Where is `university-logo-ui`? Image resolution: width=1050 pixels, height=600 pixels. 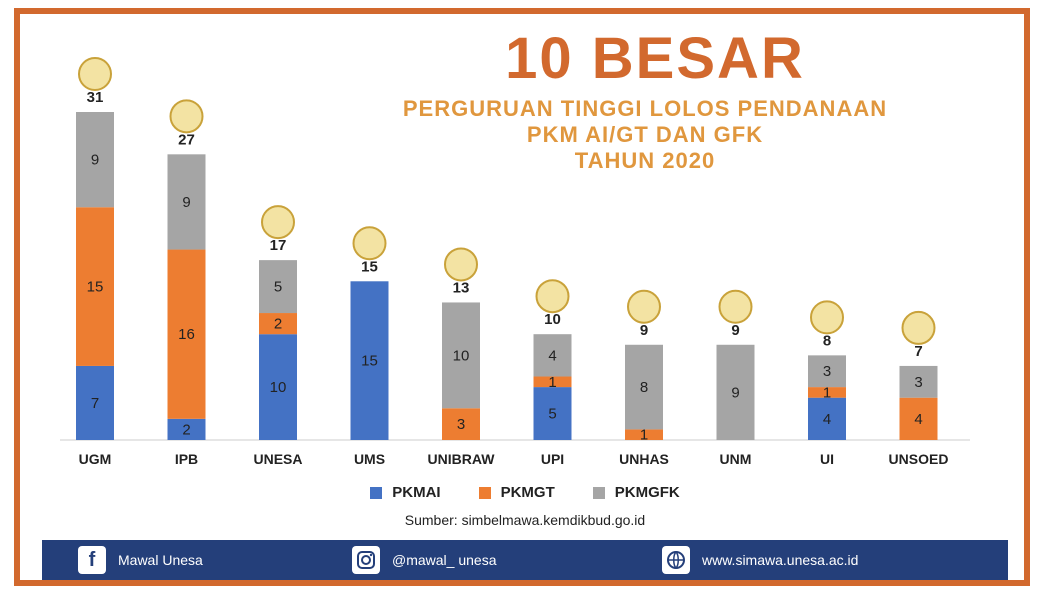 university-logo-ui is located at coordinates (827, 317).